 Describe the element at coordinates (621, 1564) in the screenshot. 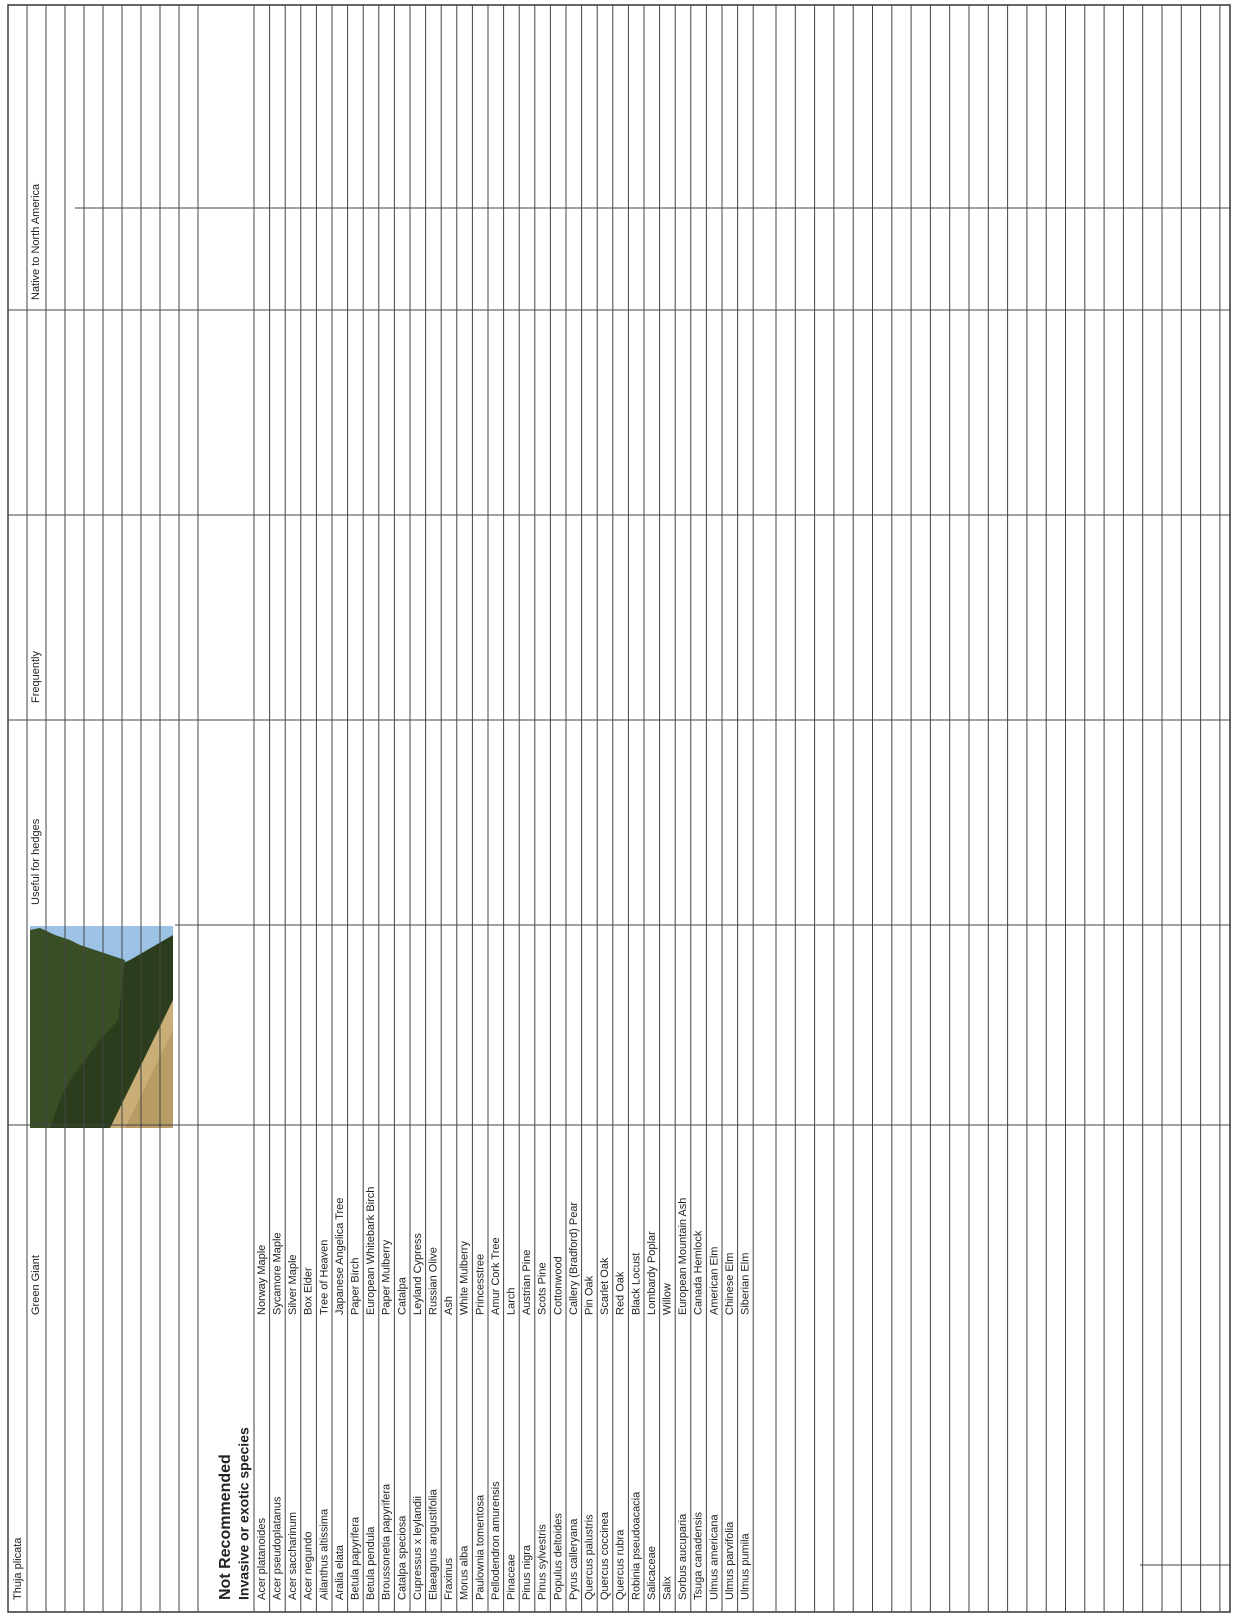

I see `scientific-name: Quercus rubra` at that location.